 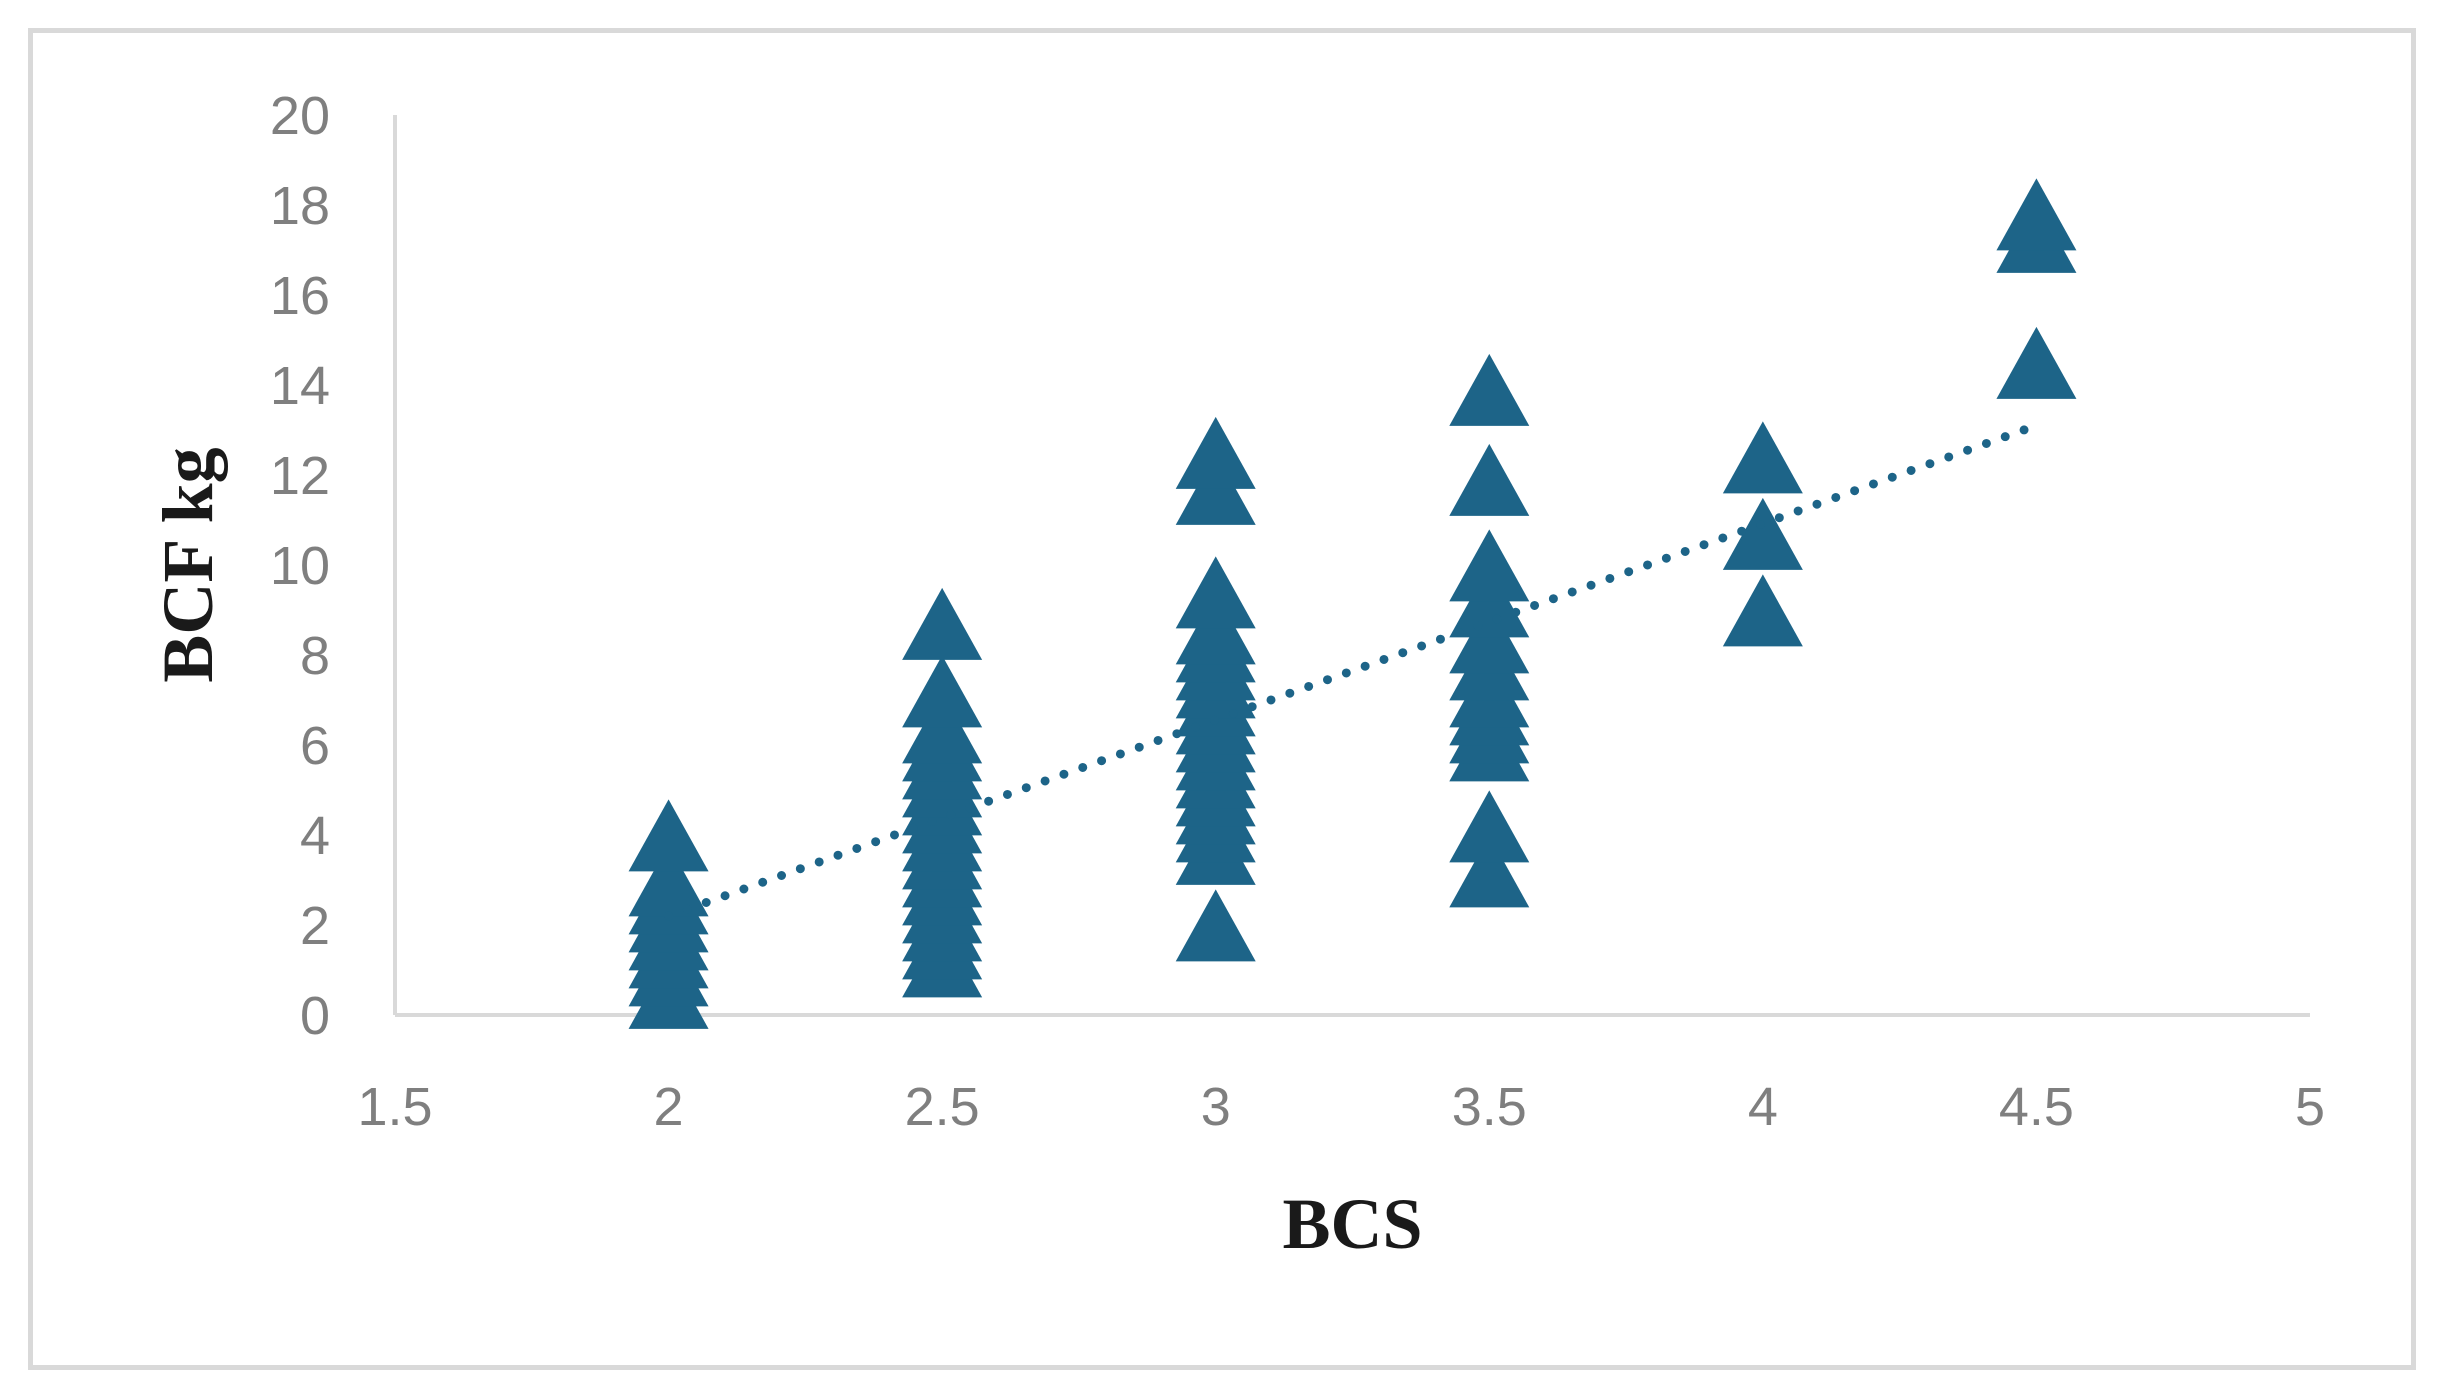 I want to click on y-axis-title: BCF kg, so click(x=188, y=564).